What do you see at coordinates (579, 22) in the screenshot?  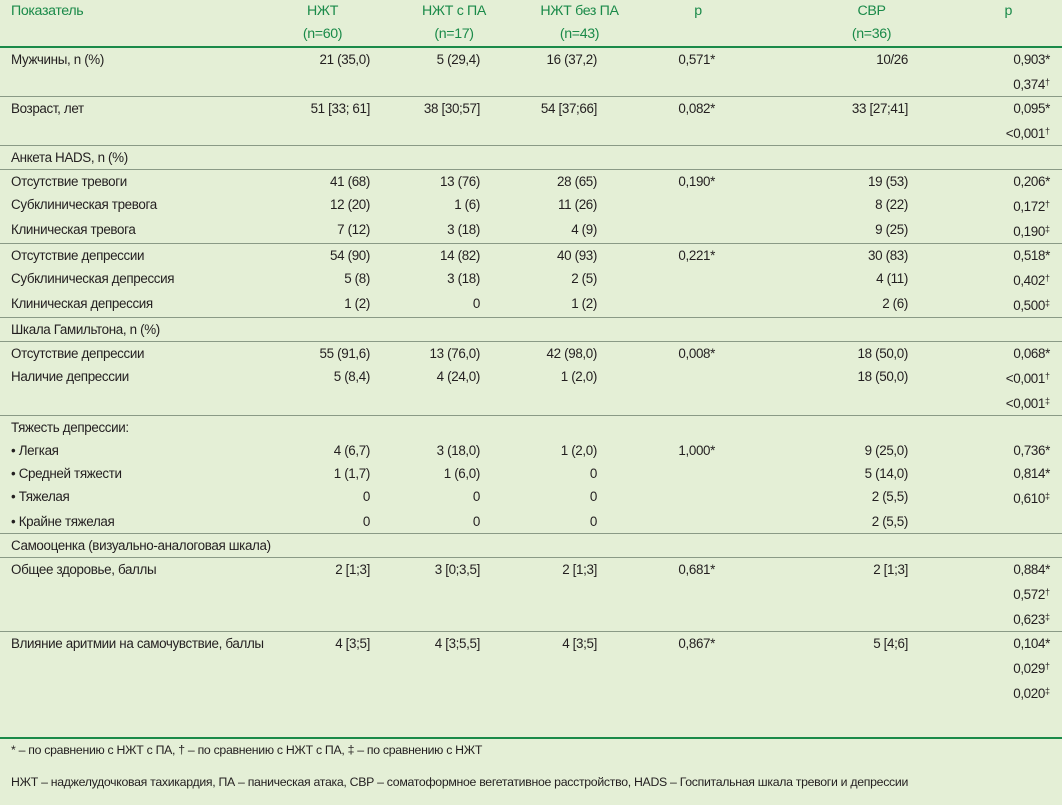 I see `header-nzht-no-pa: НЖТ без ПА (n=43)` at bounding box center [579, 22].